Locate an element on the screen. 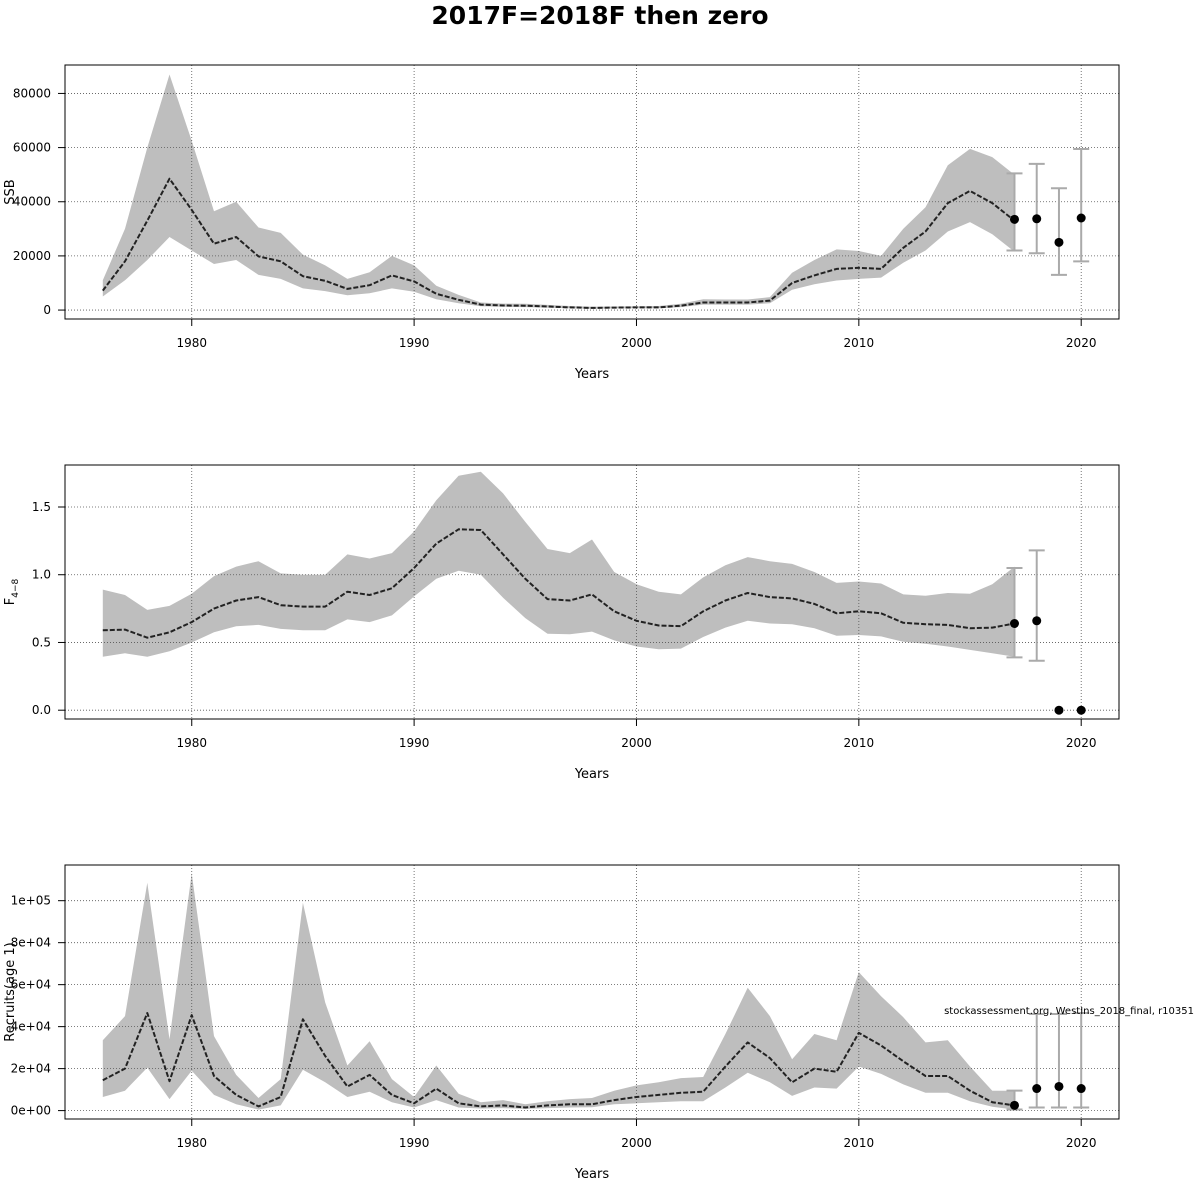 The image size is (1200, 1200). y-tick-label: 20000 is located at coordinates (32, 256).